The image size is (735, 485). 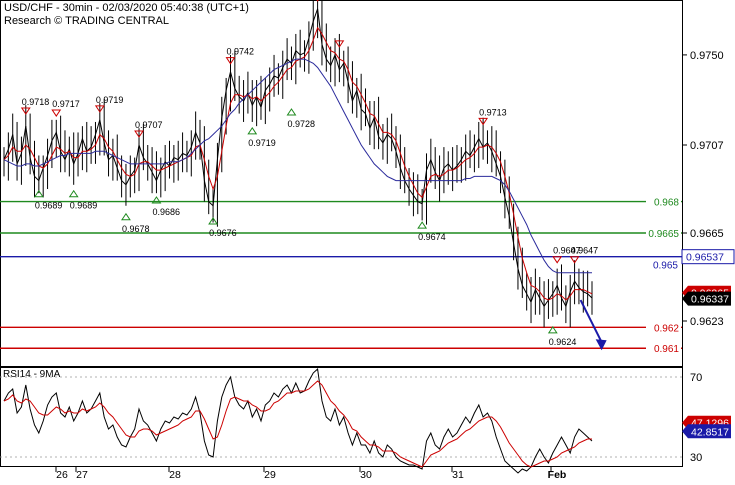 I want to click on price-y-tick-label: 0.9665, so click(x=707, y=234).